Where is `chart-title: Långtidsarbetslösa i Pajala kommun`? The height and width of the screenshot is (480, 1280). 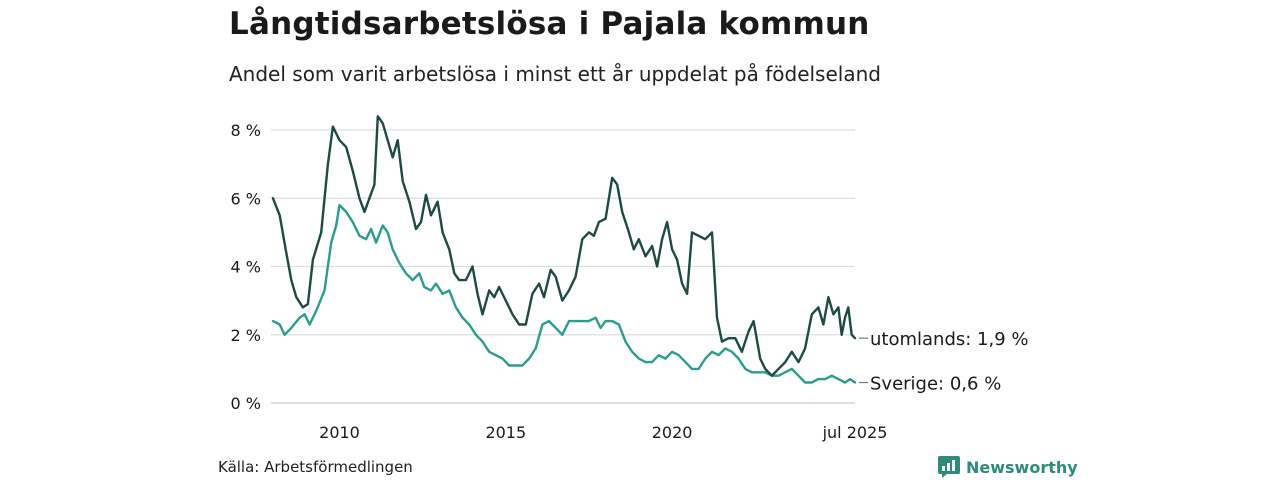 chart-title: Långtidsarbetslösa i Pajala kommun is located at coordinates (549, 24).